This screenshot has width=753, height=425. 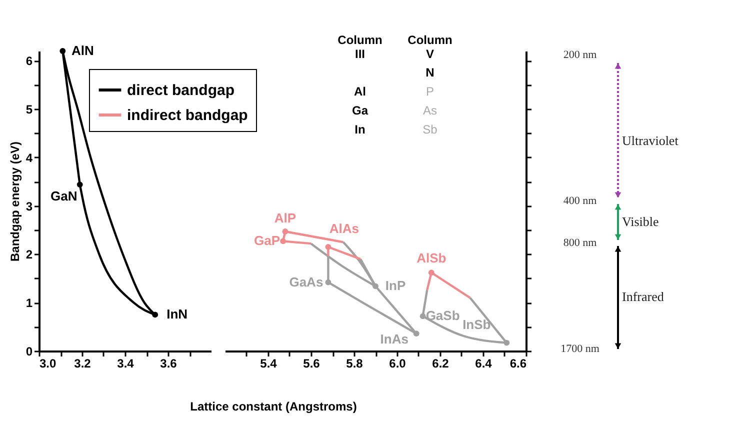 What do you see at coordinates (580, 55) in the screenshot?
I see `text: 200 nm` at bounding box center [580, 55].